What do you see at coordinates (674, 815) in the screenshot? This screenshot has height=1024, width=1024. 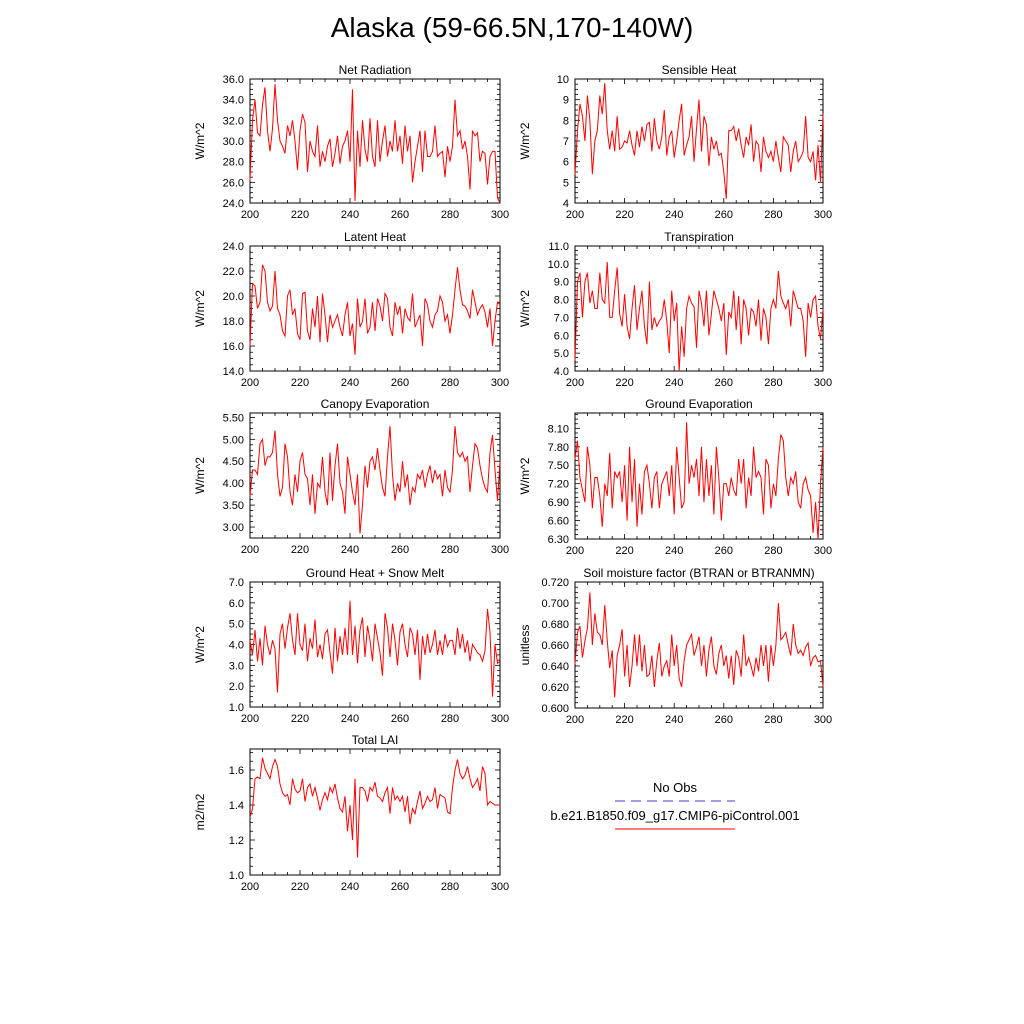 I see `legend-entry-label: b.e21.B1850.f09_g17.CMIP6-piControl.001` at bounding box center [674, 815].